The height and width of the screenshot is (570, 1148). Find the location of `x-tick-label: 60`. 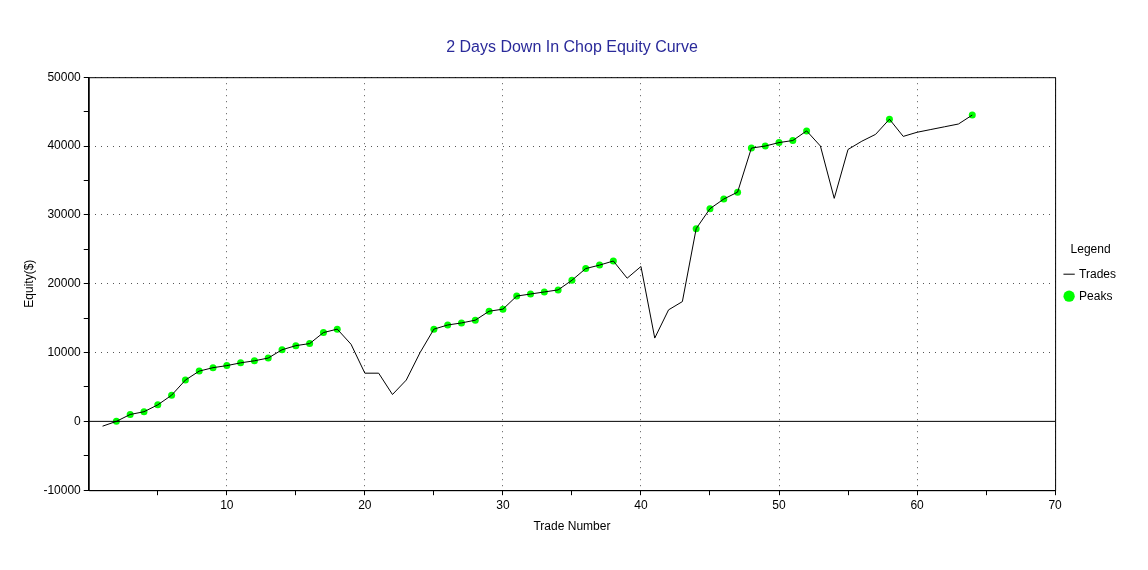

x-tick-label: 60 is located at coordinates (917, 504).